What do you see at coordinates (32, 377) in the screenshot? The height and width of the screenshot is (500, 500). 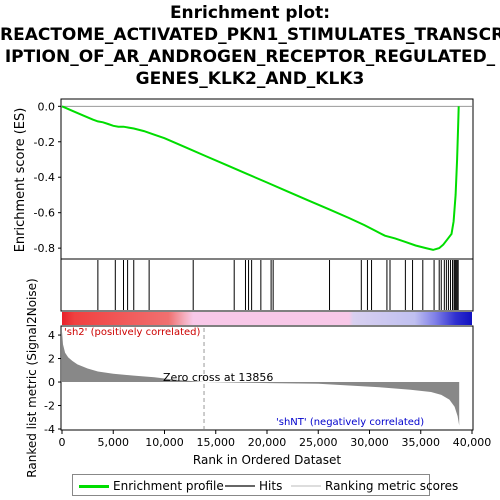 I see `metric-y-axis-label: Ranked list metric (Signal2Noise)` at bounding box center [32, 377].